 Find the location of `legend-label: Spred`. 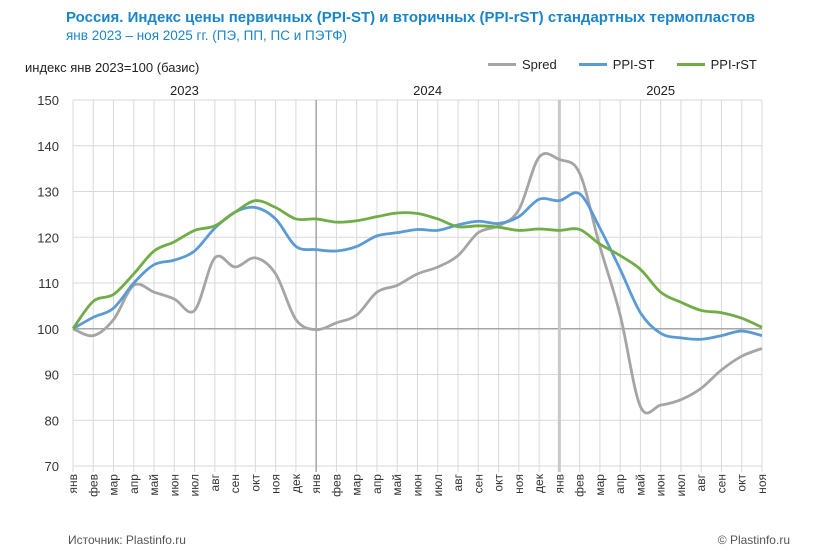

legend-label: Spred is located at coordinates (539, 64).